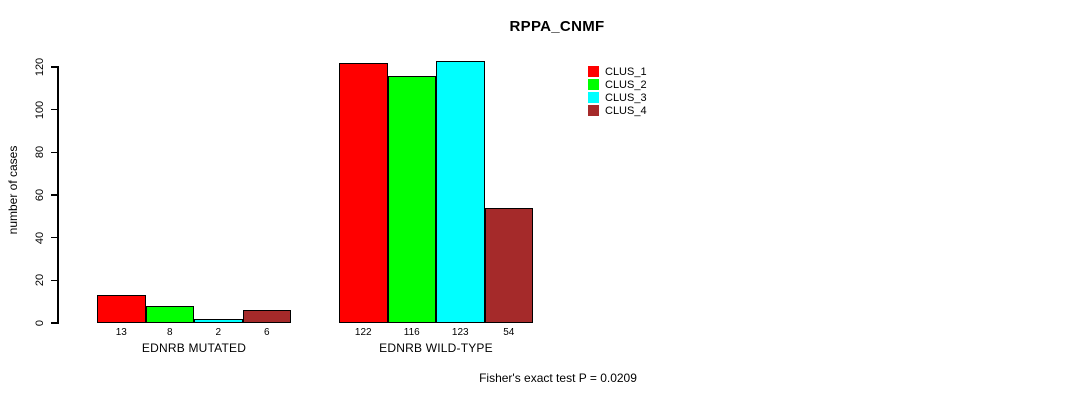 The height and width of the screenshot is (400, 1090). What do you see at coordinates (509, 332) in the screenshot?
I see `bar-value-label: 54` at bounding box center [509, 332].